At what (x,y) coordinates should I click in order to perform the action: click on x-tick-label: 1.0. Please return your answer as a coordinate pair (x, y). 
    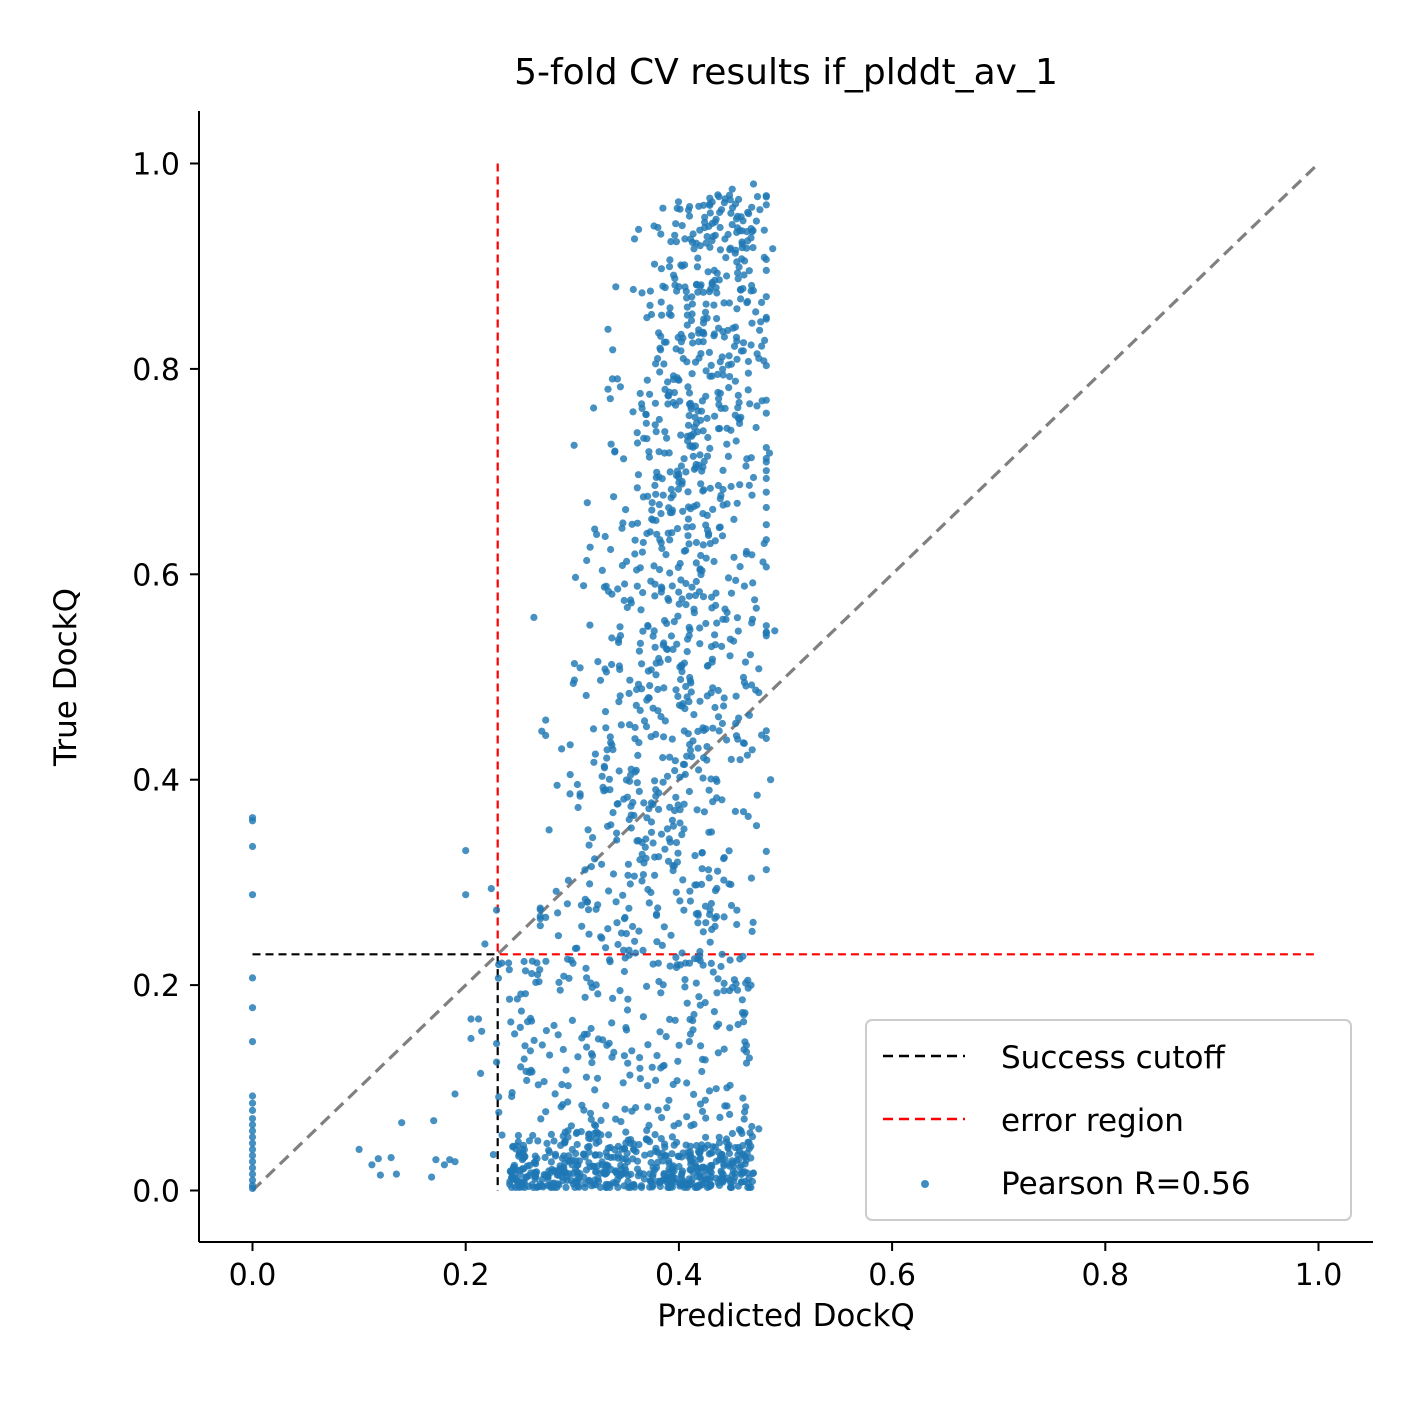
    Looking at the image, I should click on (1319, 1275).